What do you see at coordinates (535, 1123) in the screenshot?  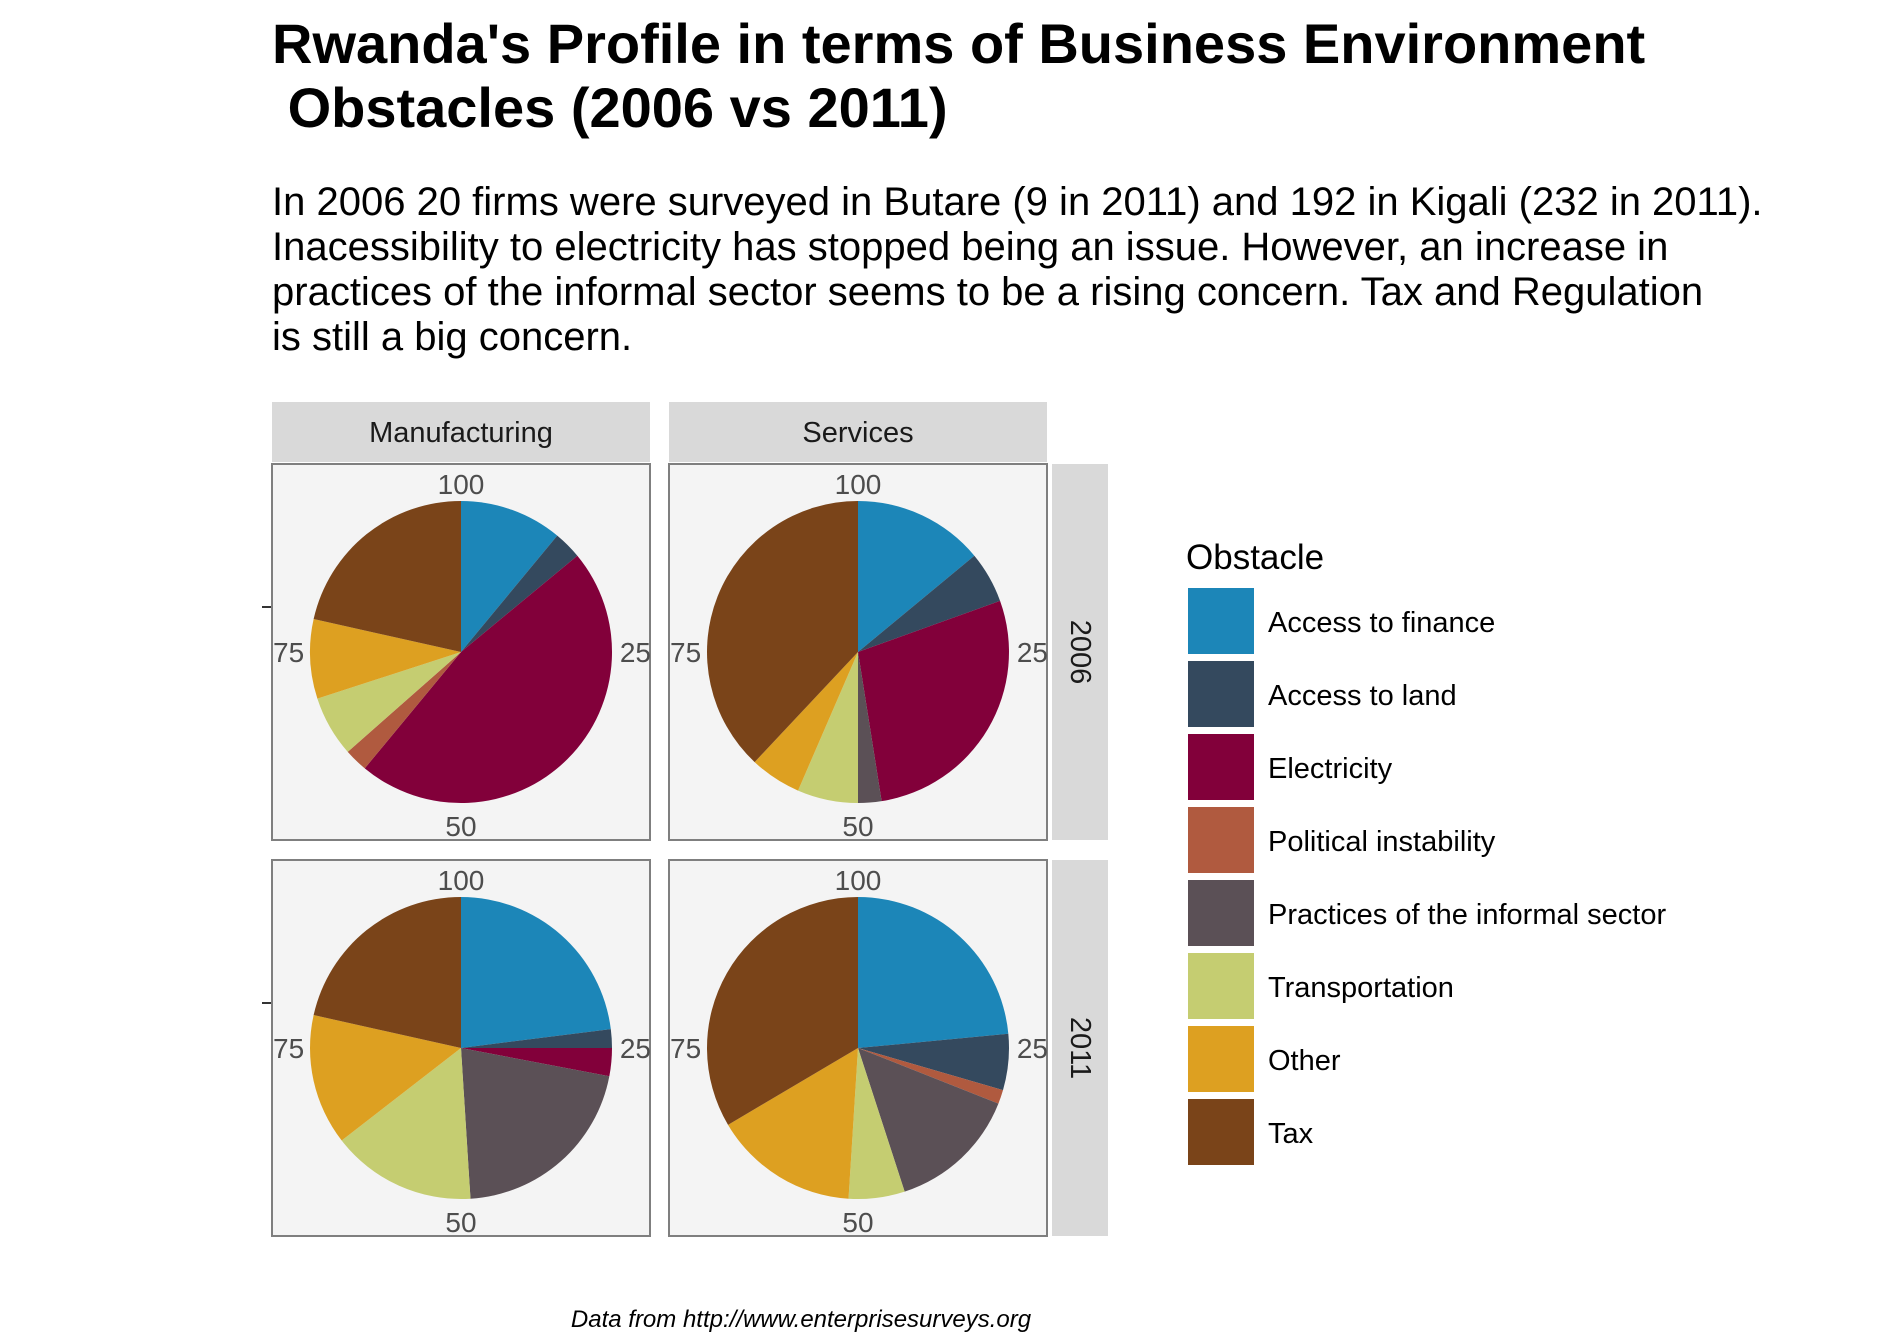 I see `slice-manufacturing-2011-practices-of-the-informal-sector` at bounding box center [535, 1123].